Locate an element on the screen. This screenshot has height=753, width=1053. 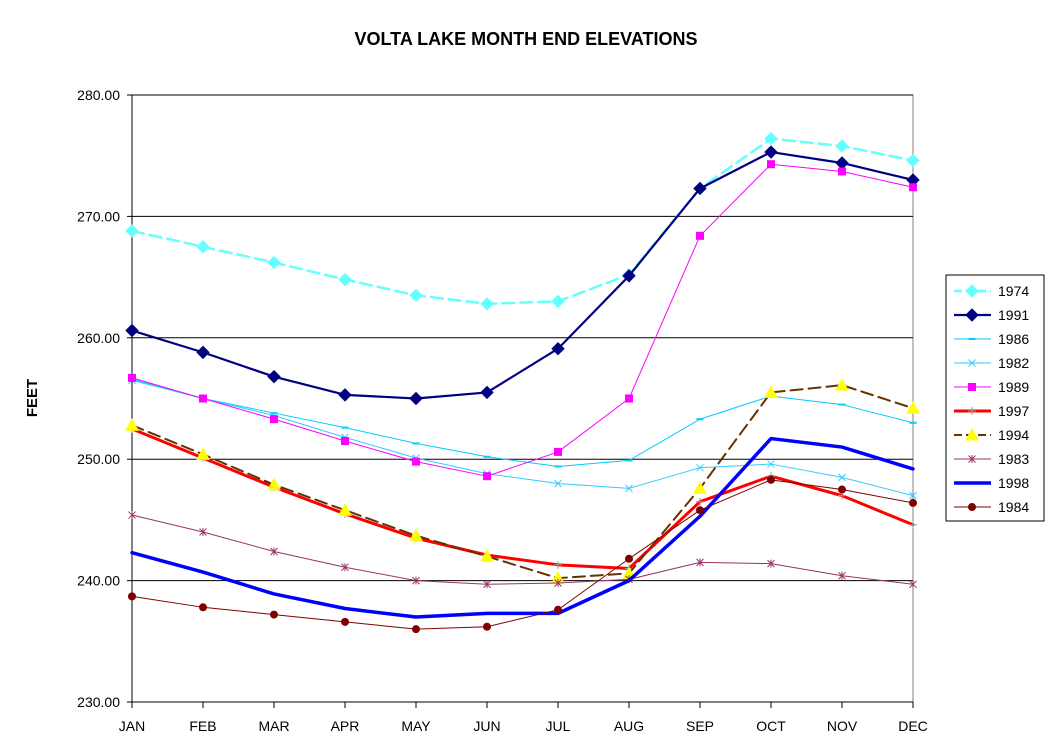
data-point-1989-nov is located at coordinates (842, 171).